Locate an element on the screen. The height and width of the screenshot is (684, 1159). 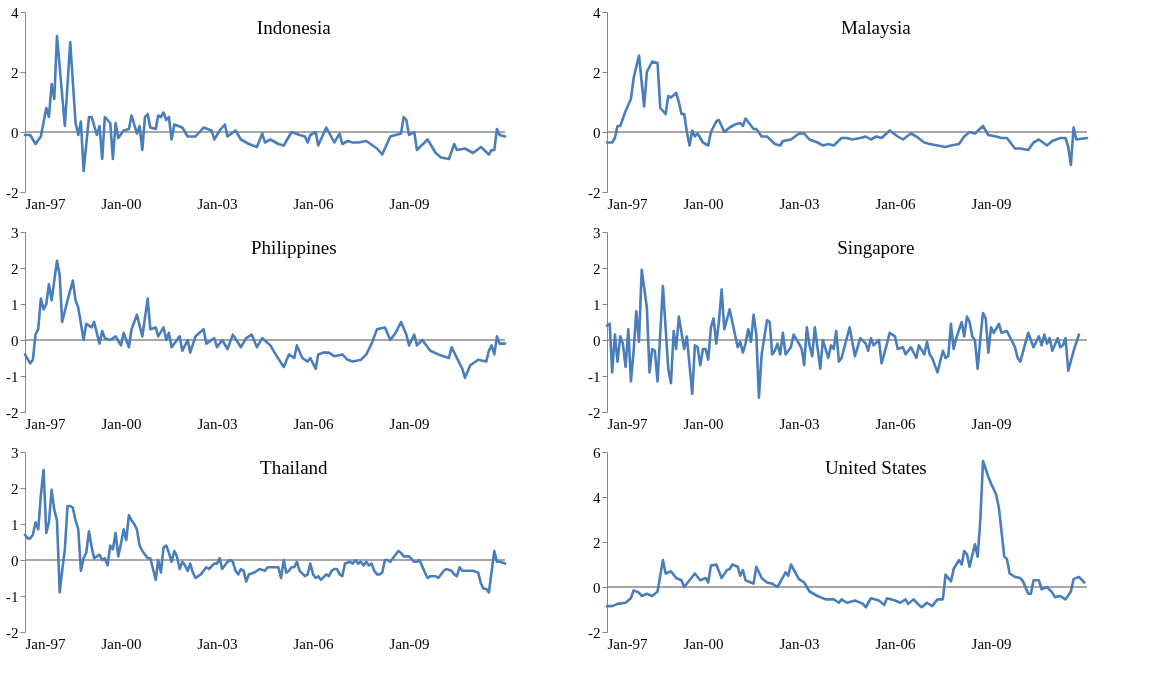
chart-title: Thailand is located at coordinates (294, 467).